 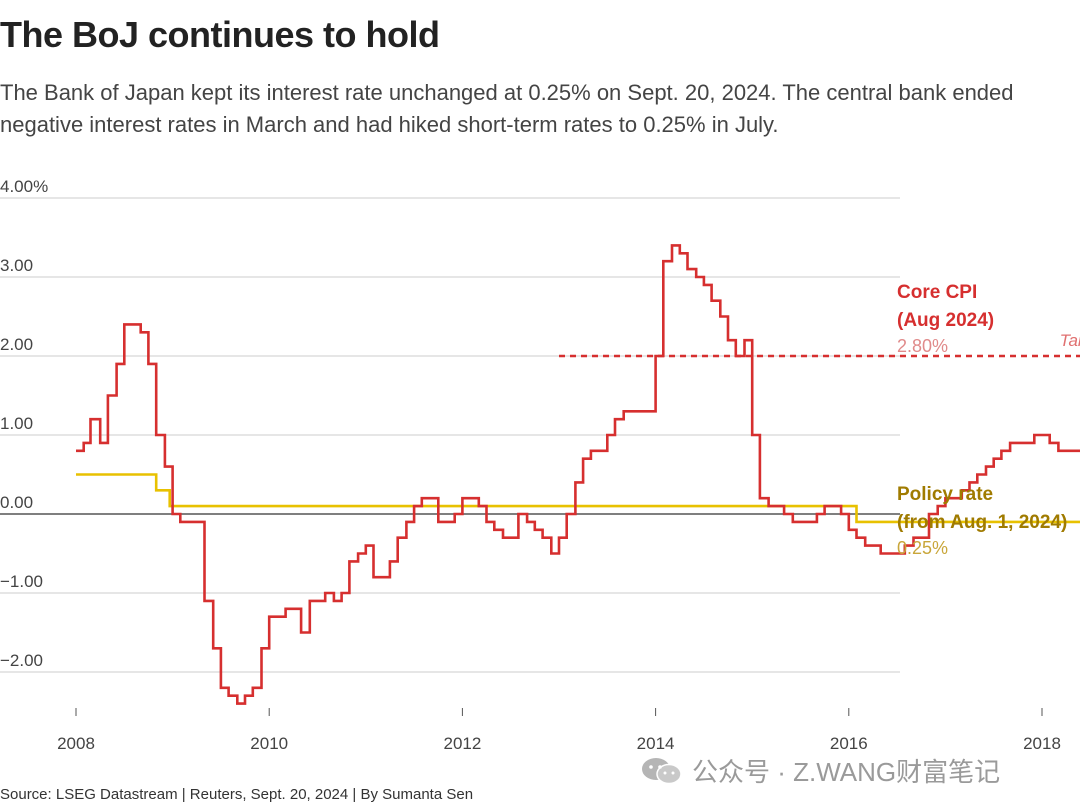 What do you see at coordinates (846, 772) in the screenshot?
I see `watermark-text: 公众号 · Z.WANG财富笔记` at bounding box center [846, 772].